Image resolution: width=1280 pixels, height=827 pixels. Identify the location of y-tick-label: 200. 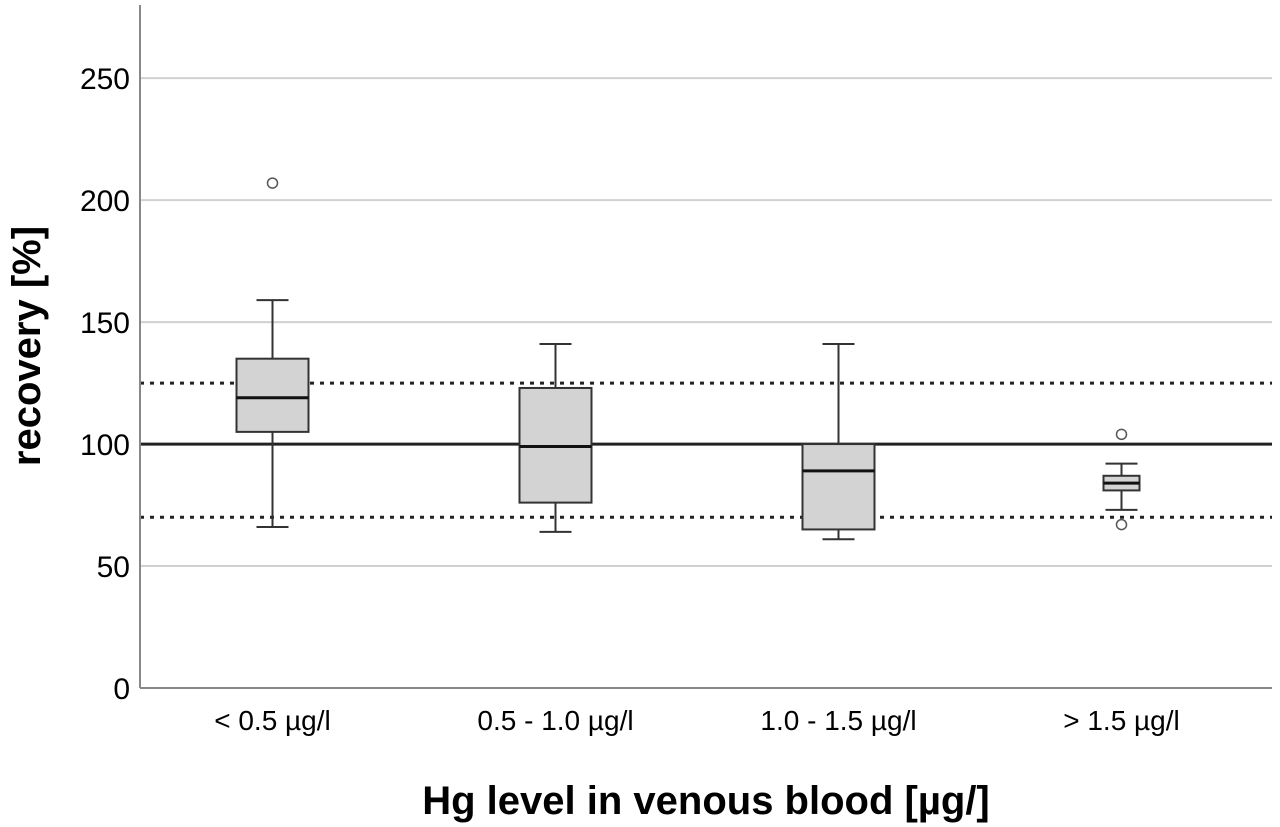
(105, 201).